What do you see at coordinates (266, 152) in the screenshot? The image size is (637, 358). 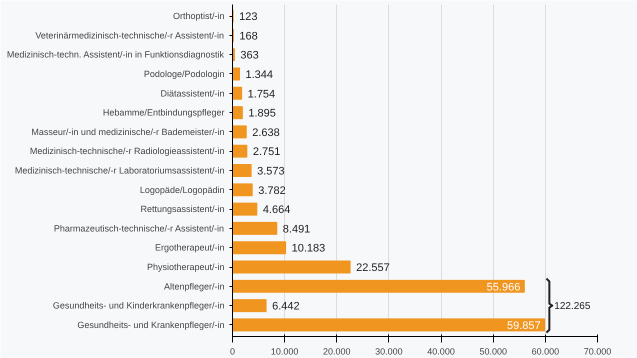 I see `data-label: 2.751` at bounding box center [266, 152].